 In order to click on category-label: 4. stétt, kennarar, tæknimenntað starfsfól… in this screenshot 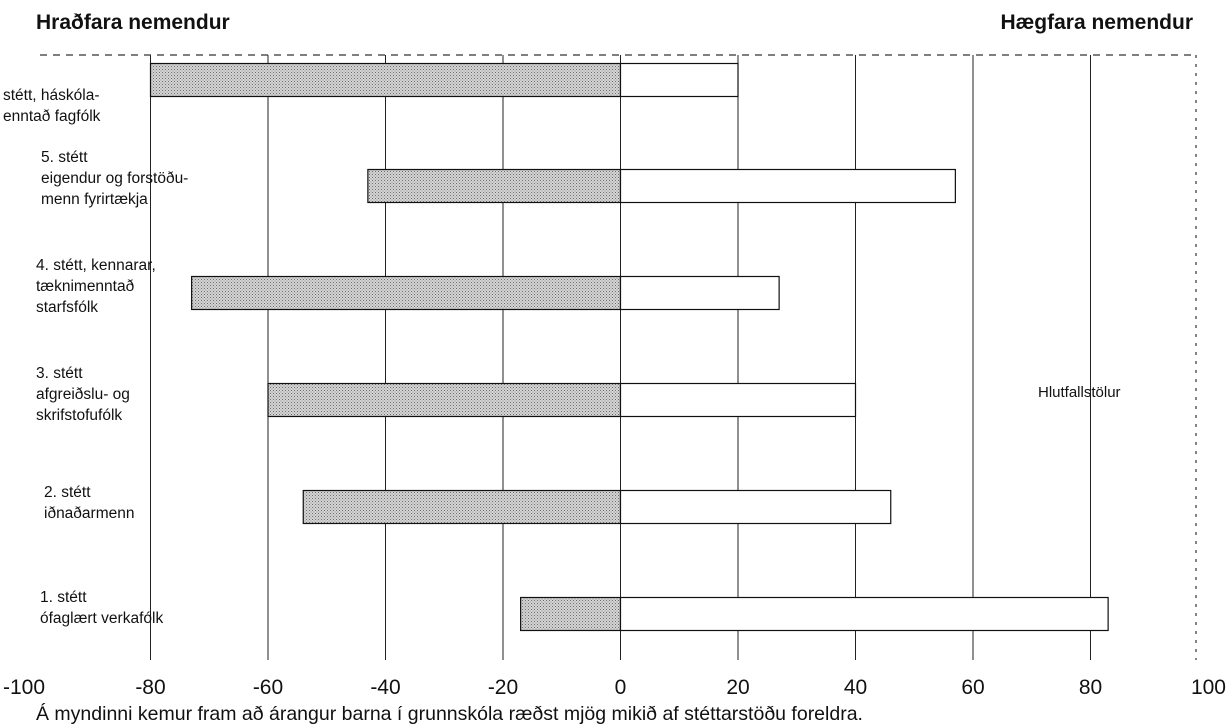, I will do `click(96, 286)`.